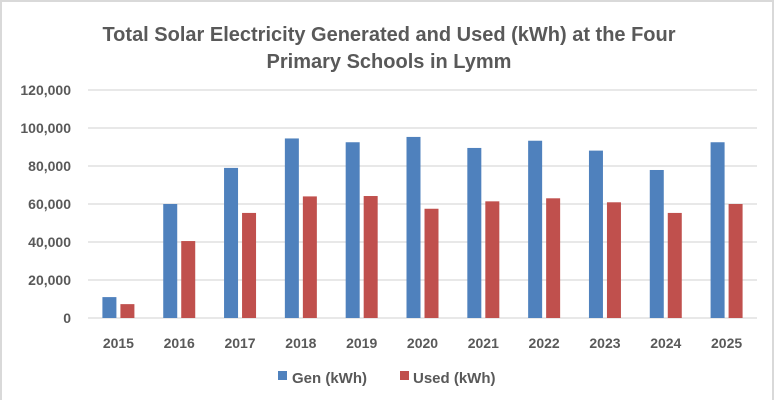 Image resolution: width=774 pixels, height=402 pixels. Describe the element at coordinates (239, 343) in the screenshot. I see `x-tick-label: 2017` at that location.